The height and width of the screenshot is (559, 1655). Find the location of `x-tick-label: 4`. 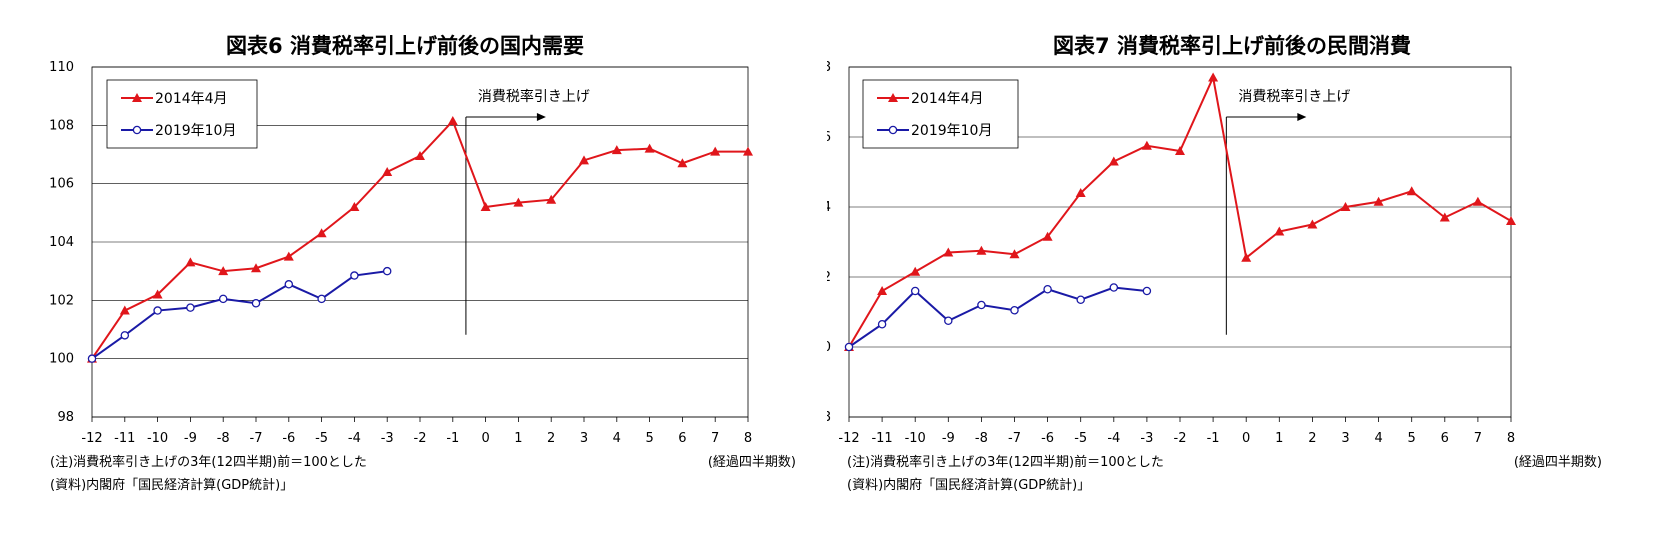

x-tick-label: 4 is located at coordinates (1378, 438).